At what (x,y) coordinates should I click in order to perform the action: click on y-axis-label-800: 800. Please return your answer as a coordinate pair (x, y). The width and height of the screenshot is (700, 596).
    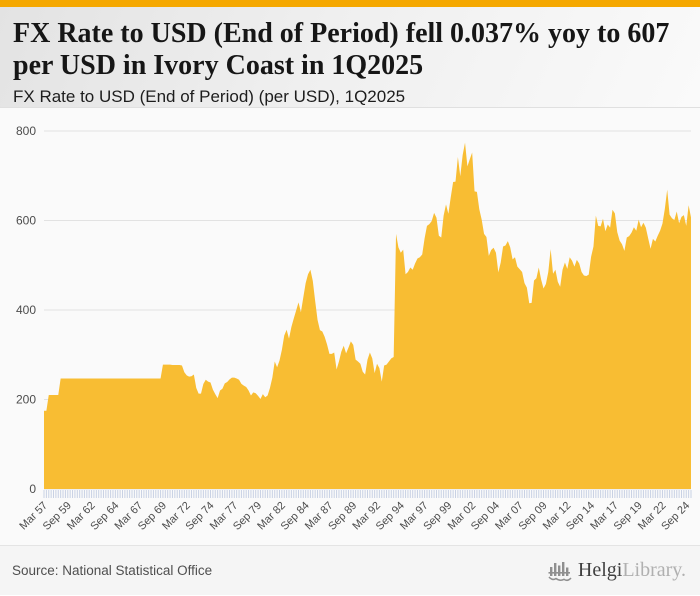
    Looking at the image, I should click on (26, 131).